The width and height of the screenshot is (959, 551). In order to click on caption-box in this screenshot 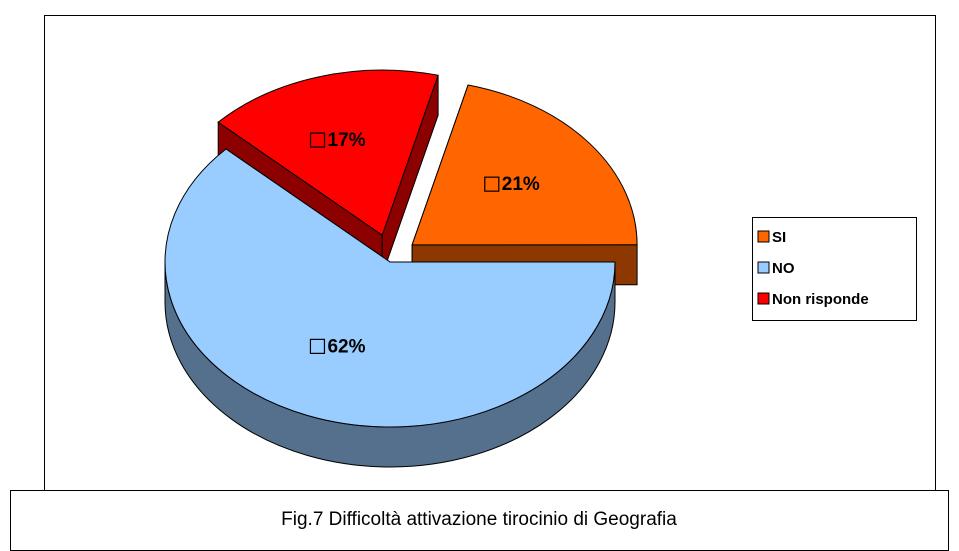, I will do `click(479, 520)`.